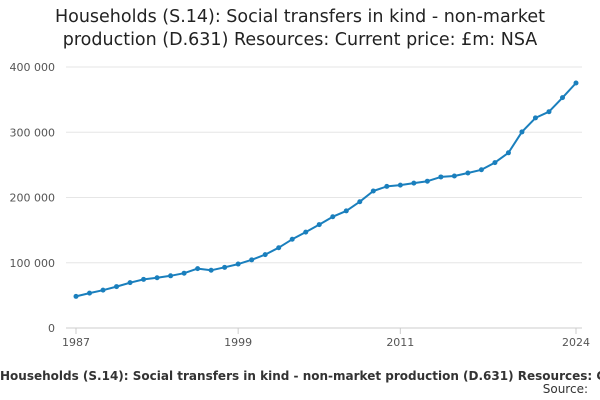  What do you see at coordinates (319, 225) in the screenshot?
I see `data-point-2005` at bounding box center [319, 225].